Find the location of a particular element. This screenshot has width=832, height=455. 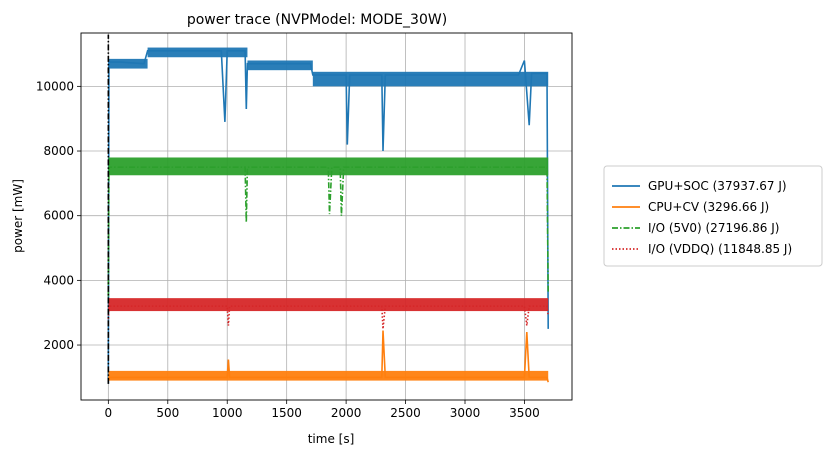

y-tick-label: 2000 is located at coordinates (58, 345).